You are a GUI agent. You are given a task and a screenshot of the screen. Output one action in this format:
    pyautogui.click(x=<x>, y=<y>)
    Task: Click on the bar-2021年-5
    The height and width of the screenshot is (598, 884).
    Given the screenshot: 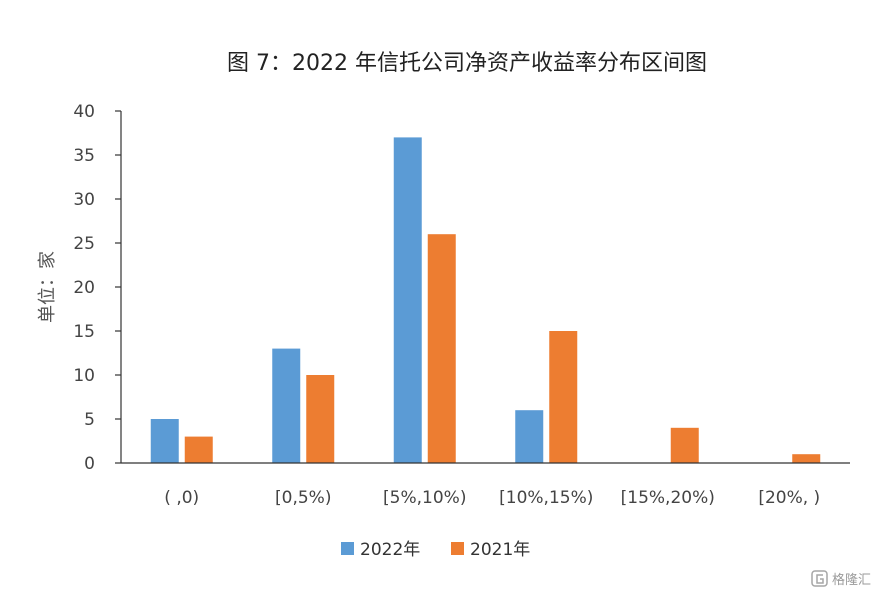 What is the action you would take?
    pyautogui.click(x=806, y=458)
    